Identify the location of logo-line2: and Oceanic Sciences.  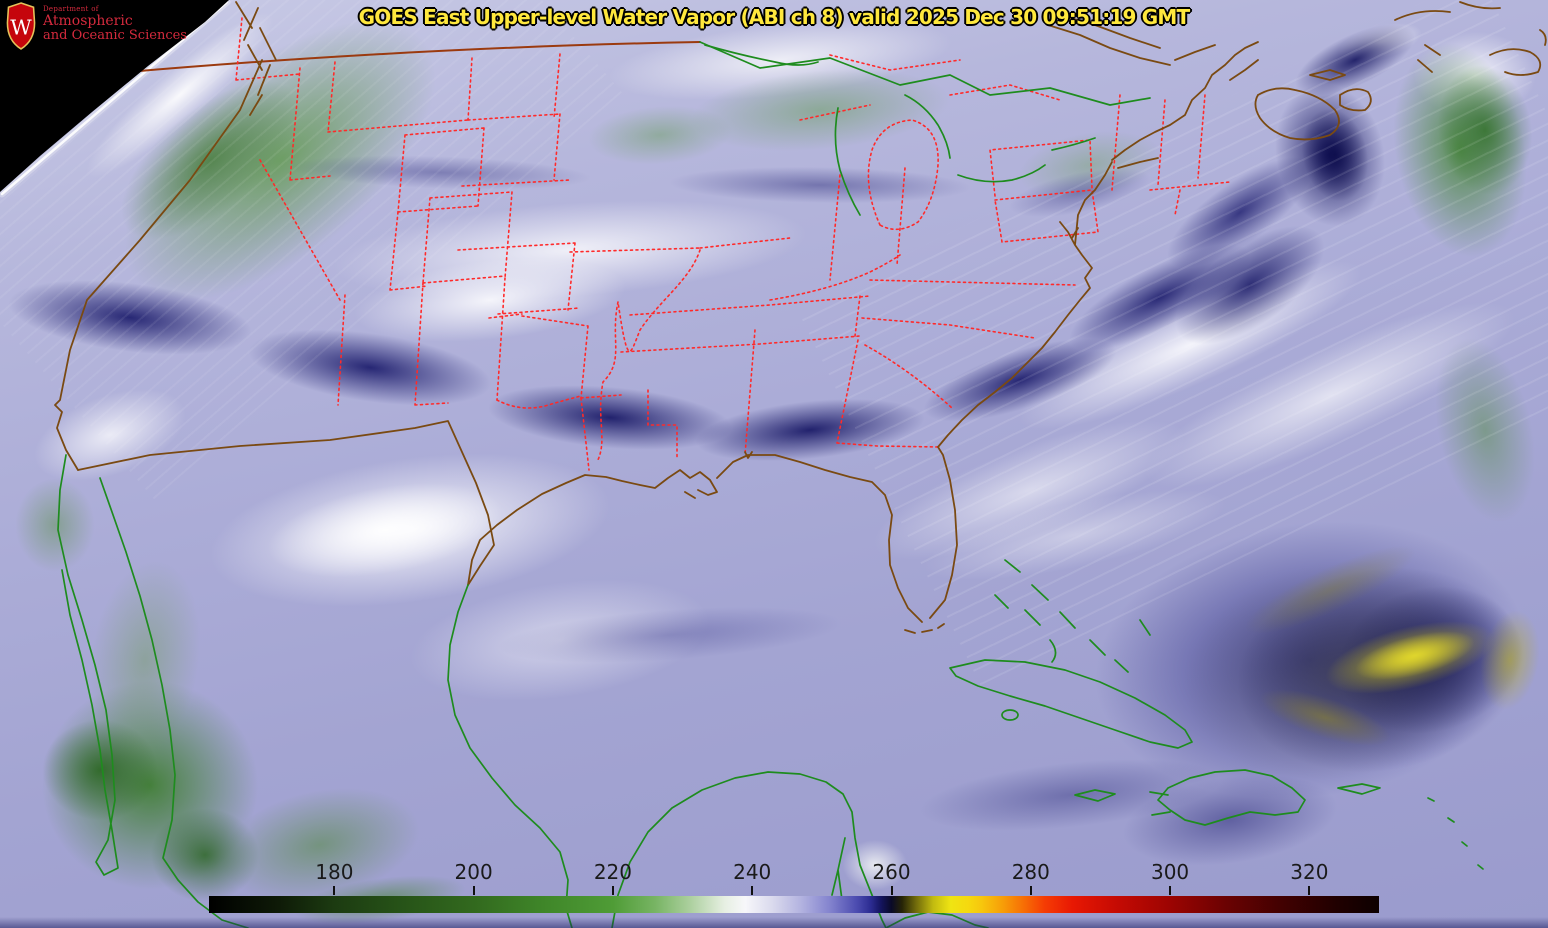
(115, 36).